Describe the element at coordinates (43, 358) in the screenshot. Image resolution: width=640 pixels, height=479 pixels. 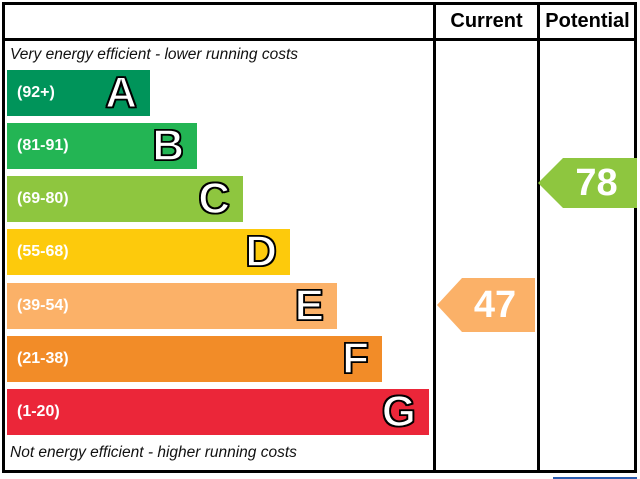
I see `band-f-range-label: (21-38)` at that location.